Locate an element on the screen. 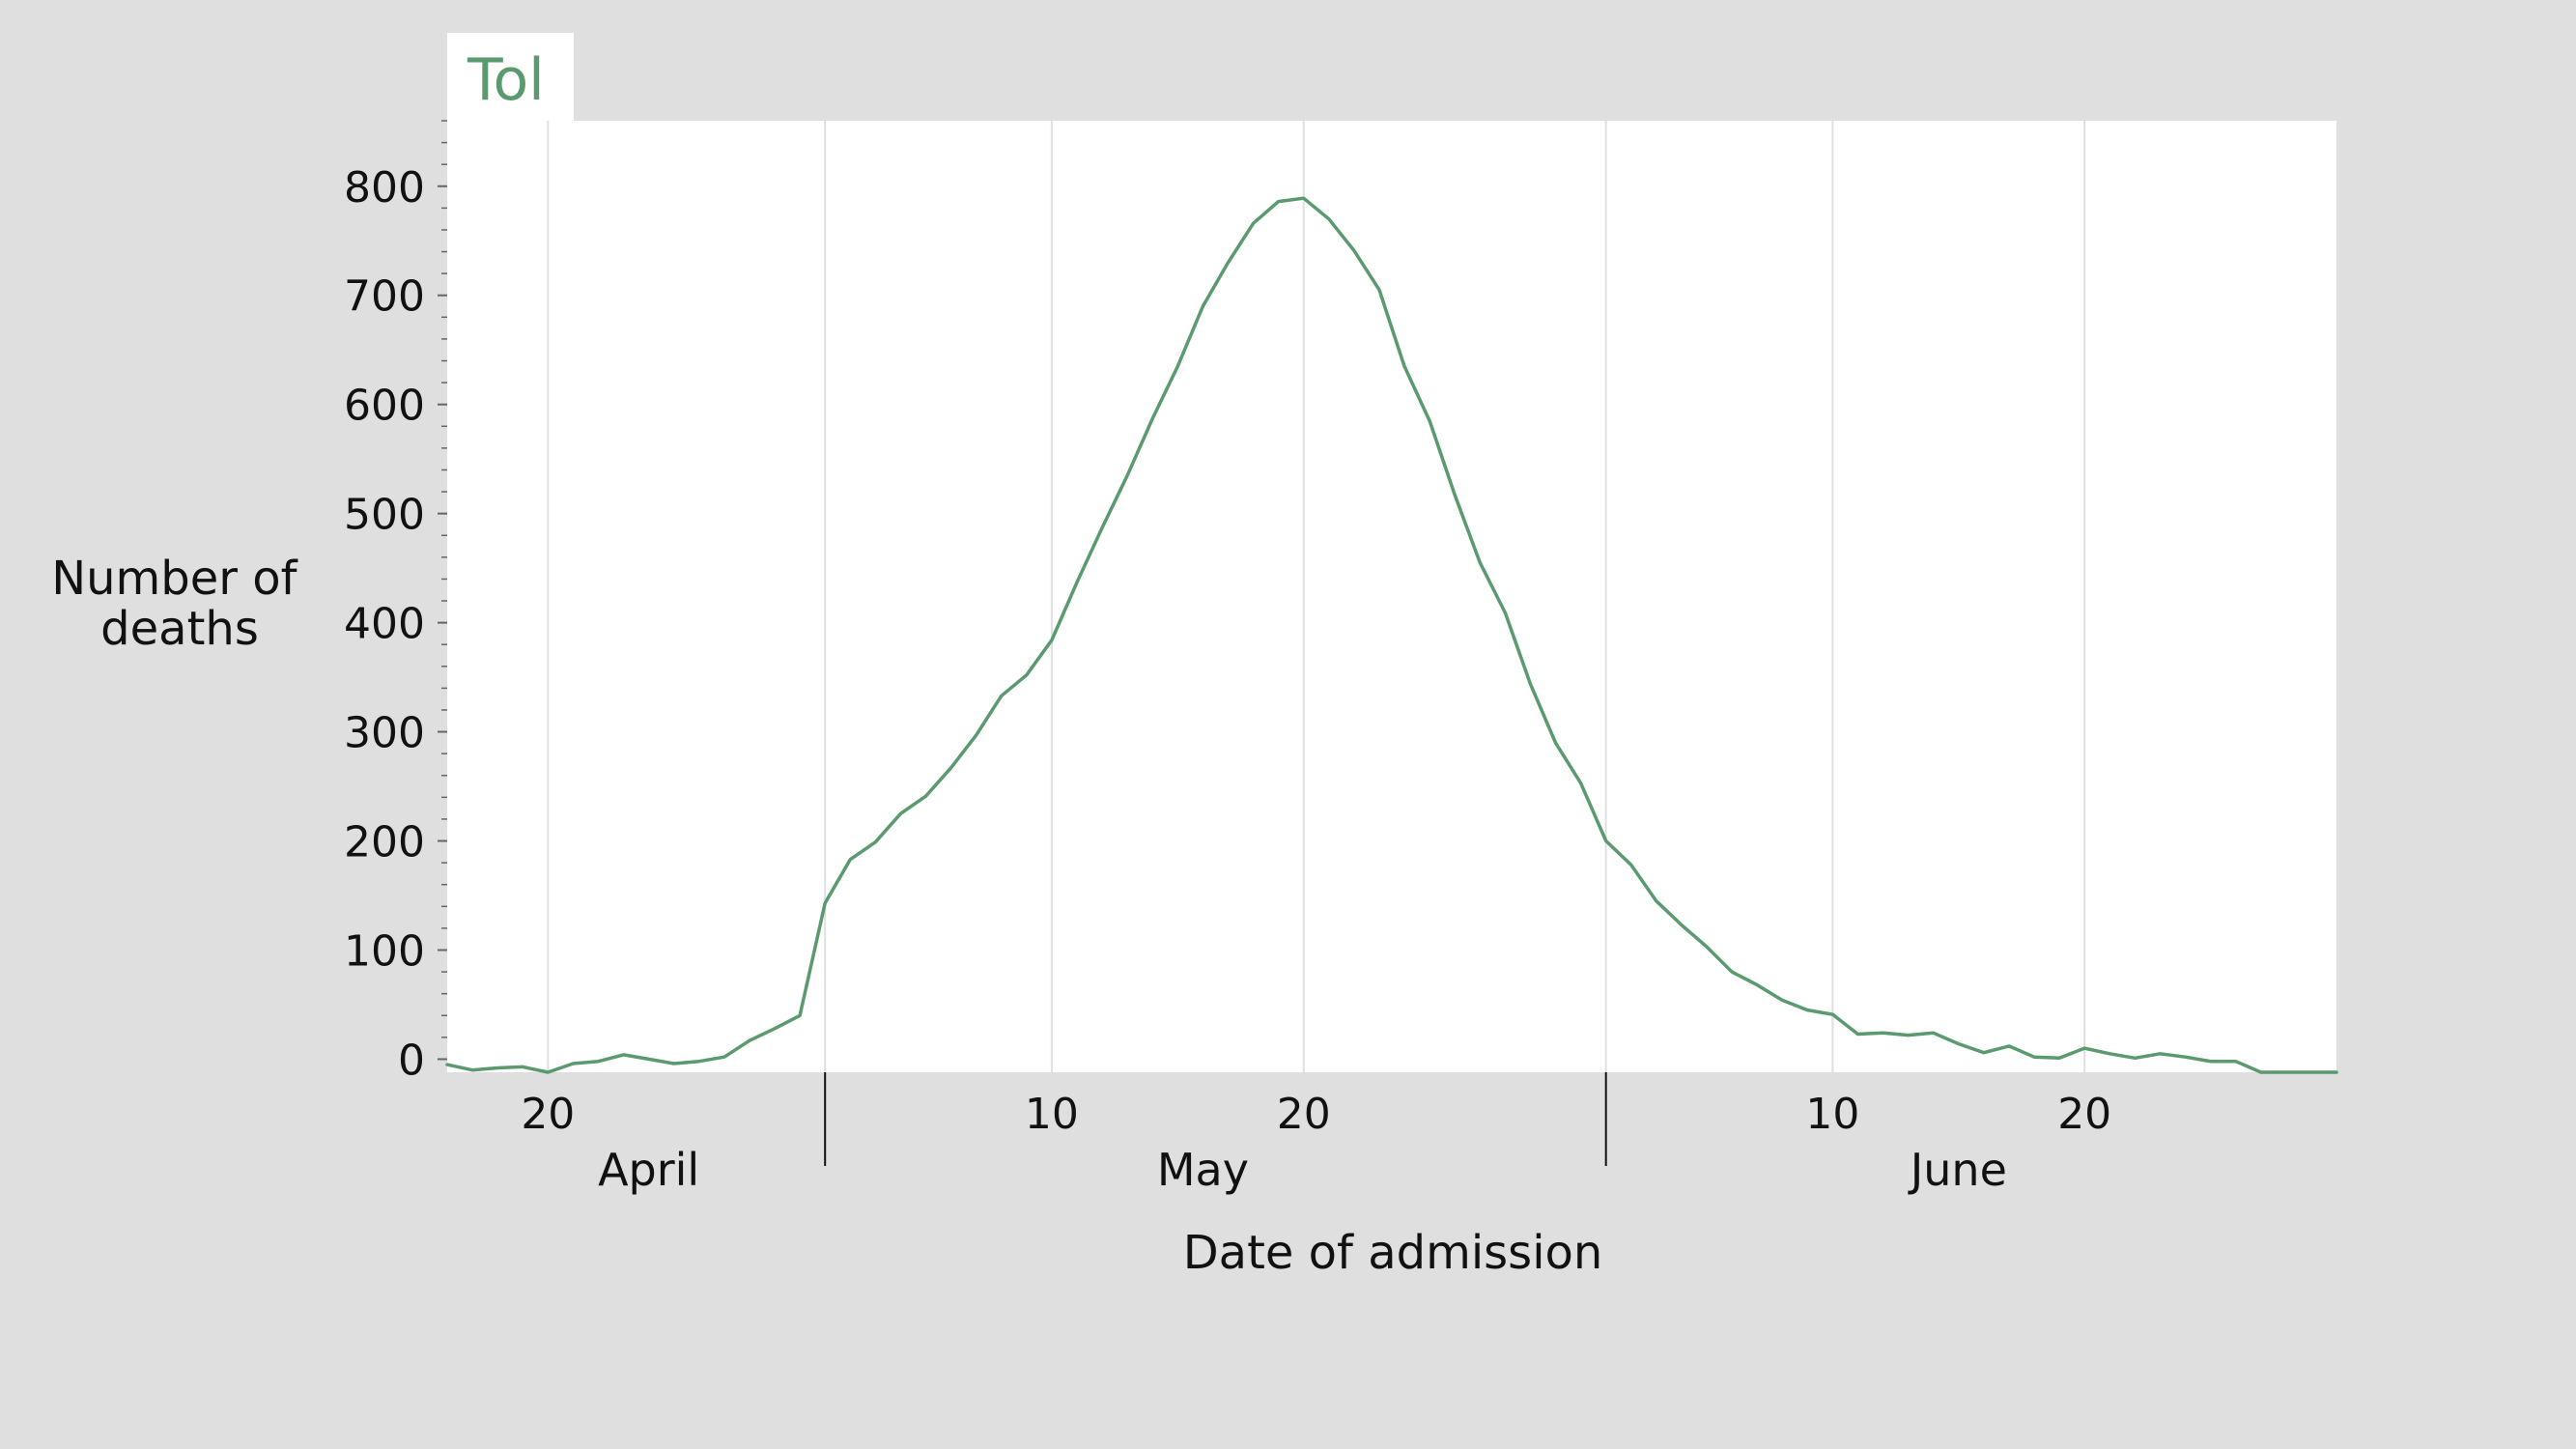 The height and width of the screenshot is (1449, 2576). tab-label: Tol is located at coordinates (506, 80).